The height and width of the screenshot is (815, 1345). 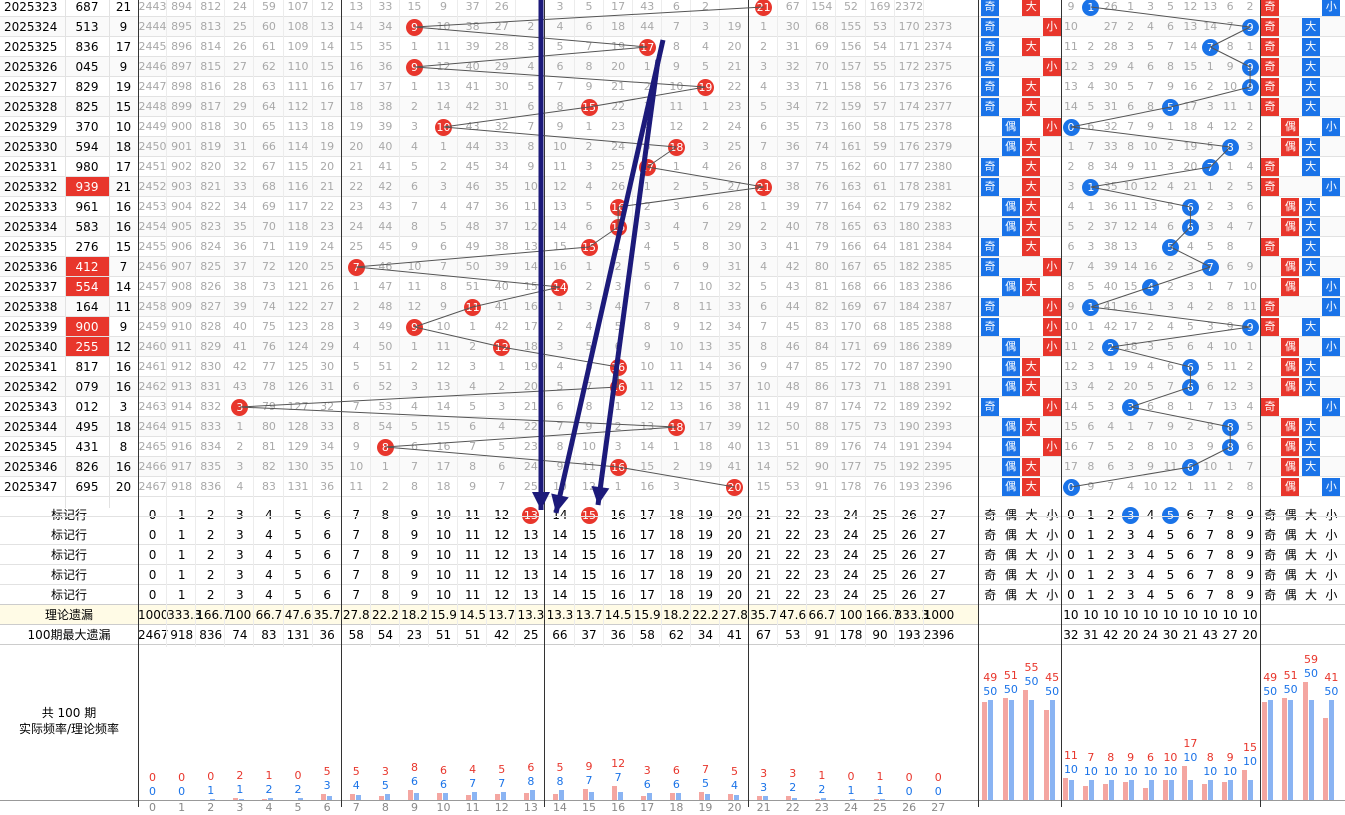 What do you see at coordinates (298, 6) in the screenshot?
I see `miss-value: 107` at bounding box center [298, 6].